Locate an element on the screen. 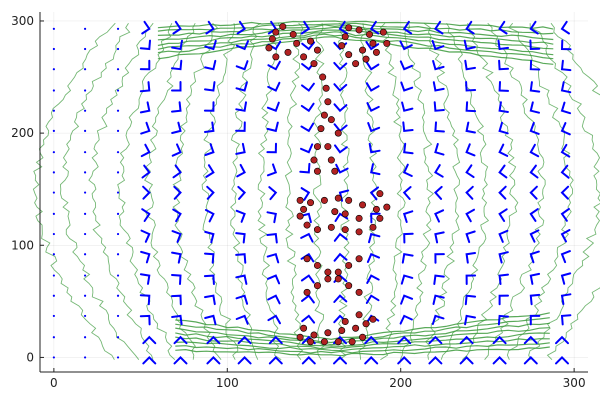 The height and width of the screenshot is (400, 600). y-tick-label: 200 is located at coordinates (22, 133).